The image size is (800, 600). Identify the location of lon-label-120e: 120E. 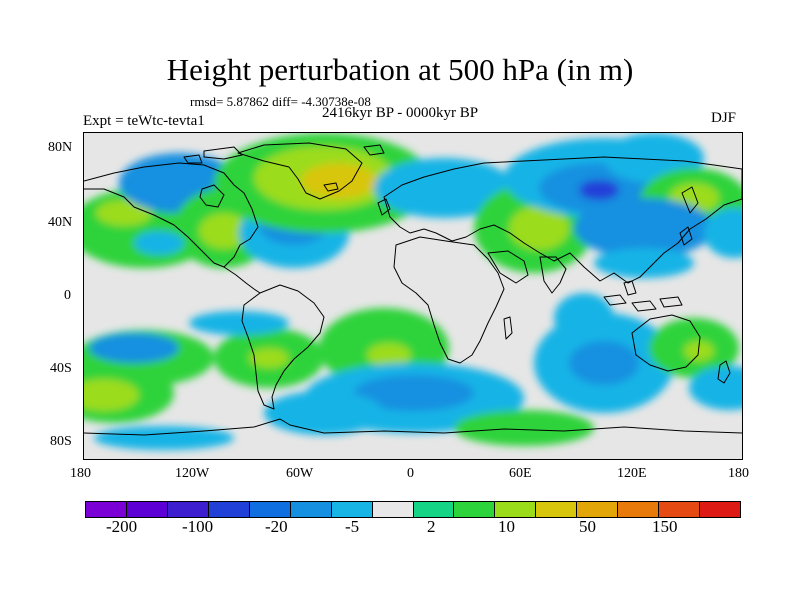
(632, 473).